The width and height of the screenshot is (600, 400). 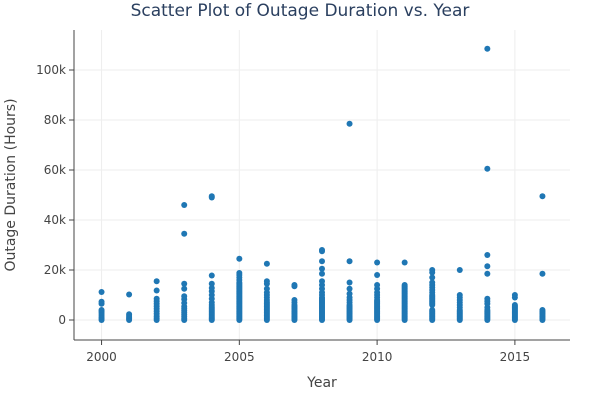 I want to click on y-tick-label: 80k, so click(x=55, y=120).